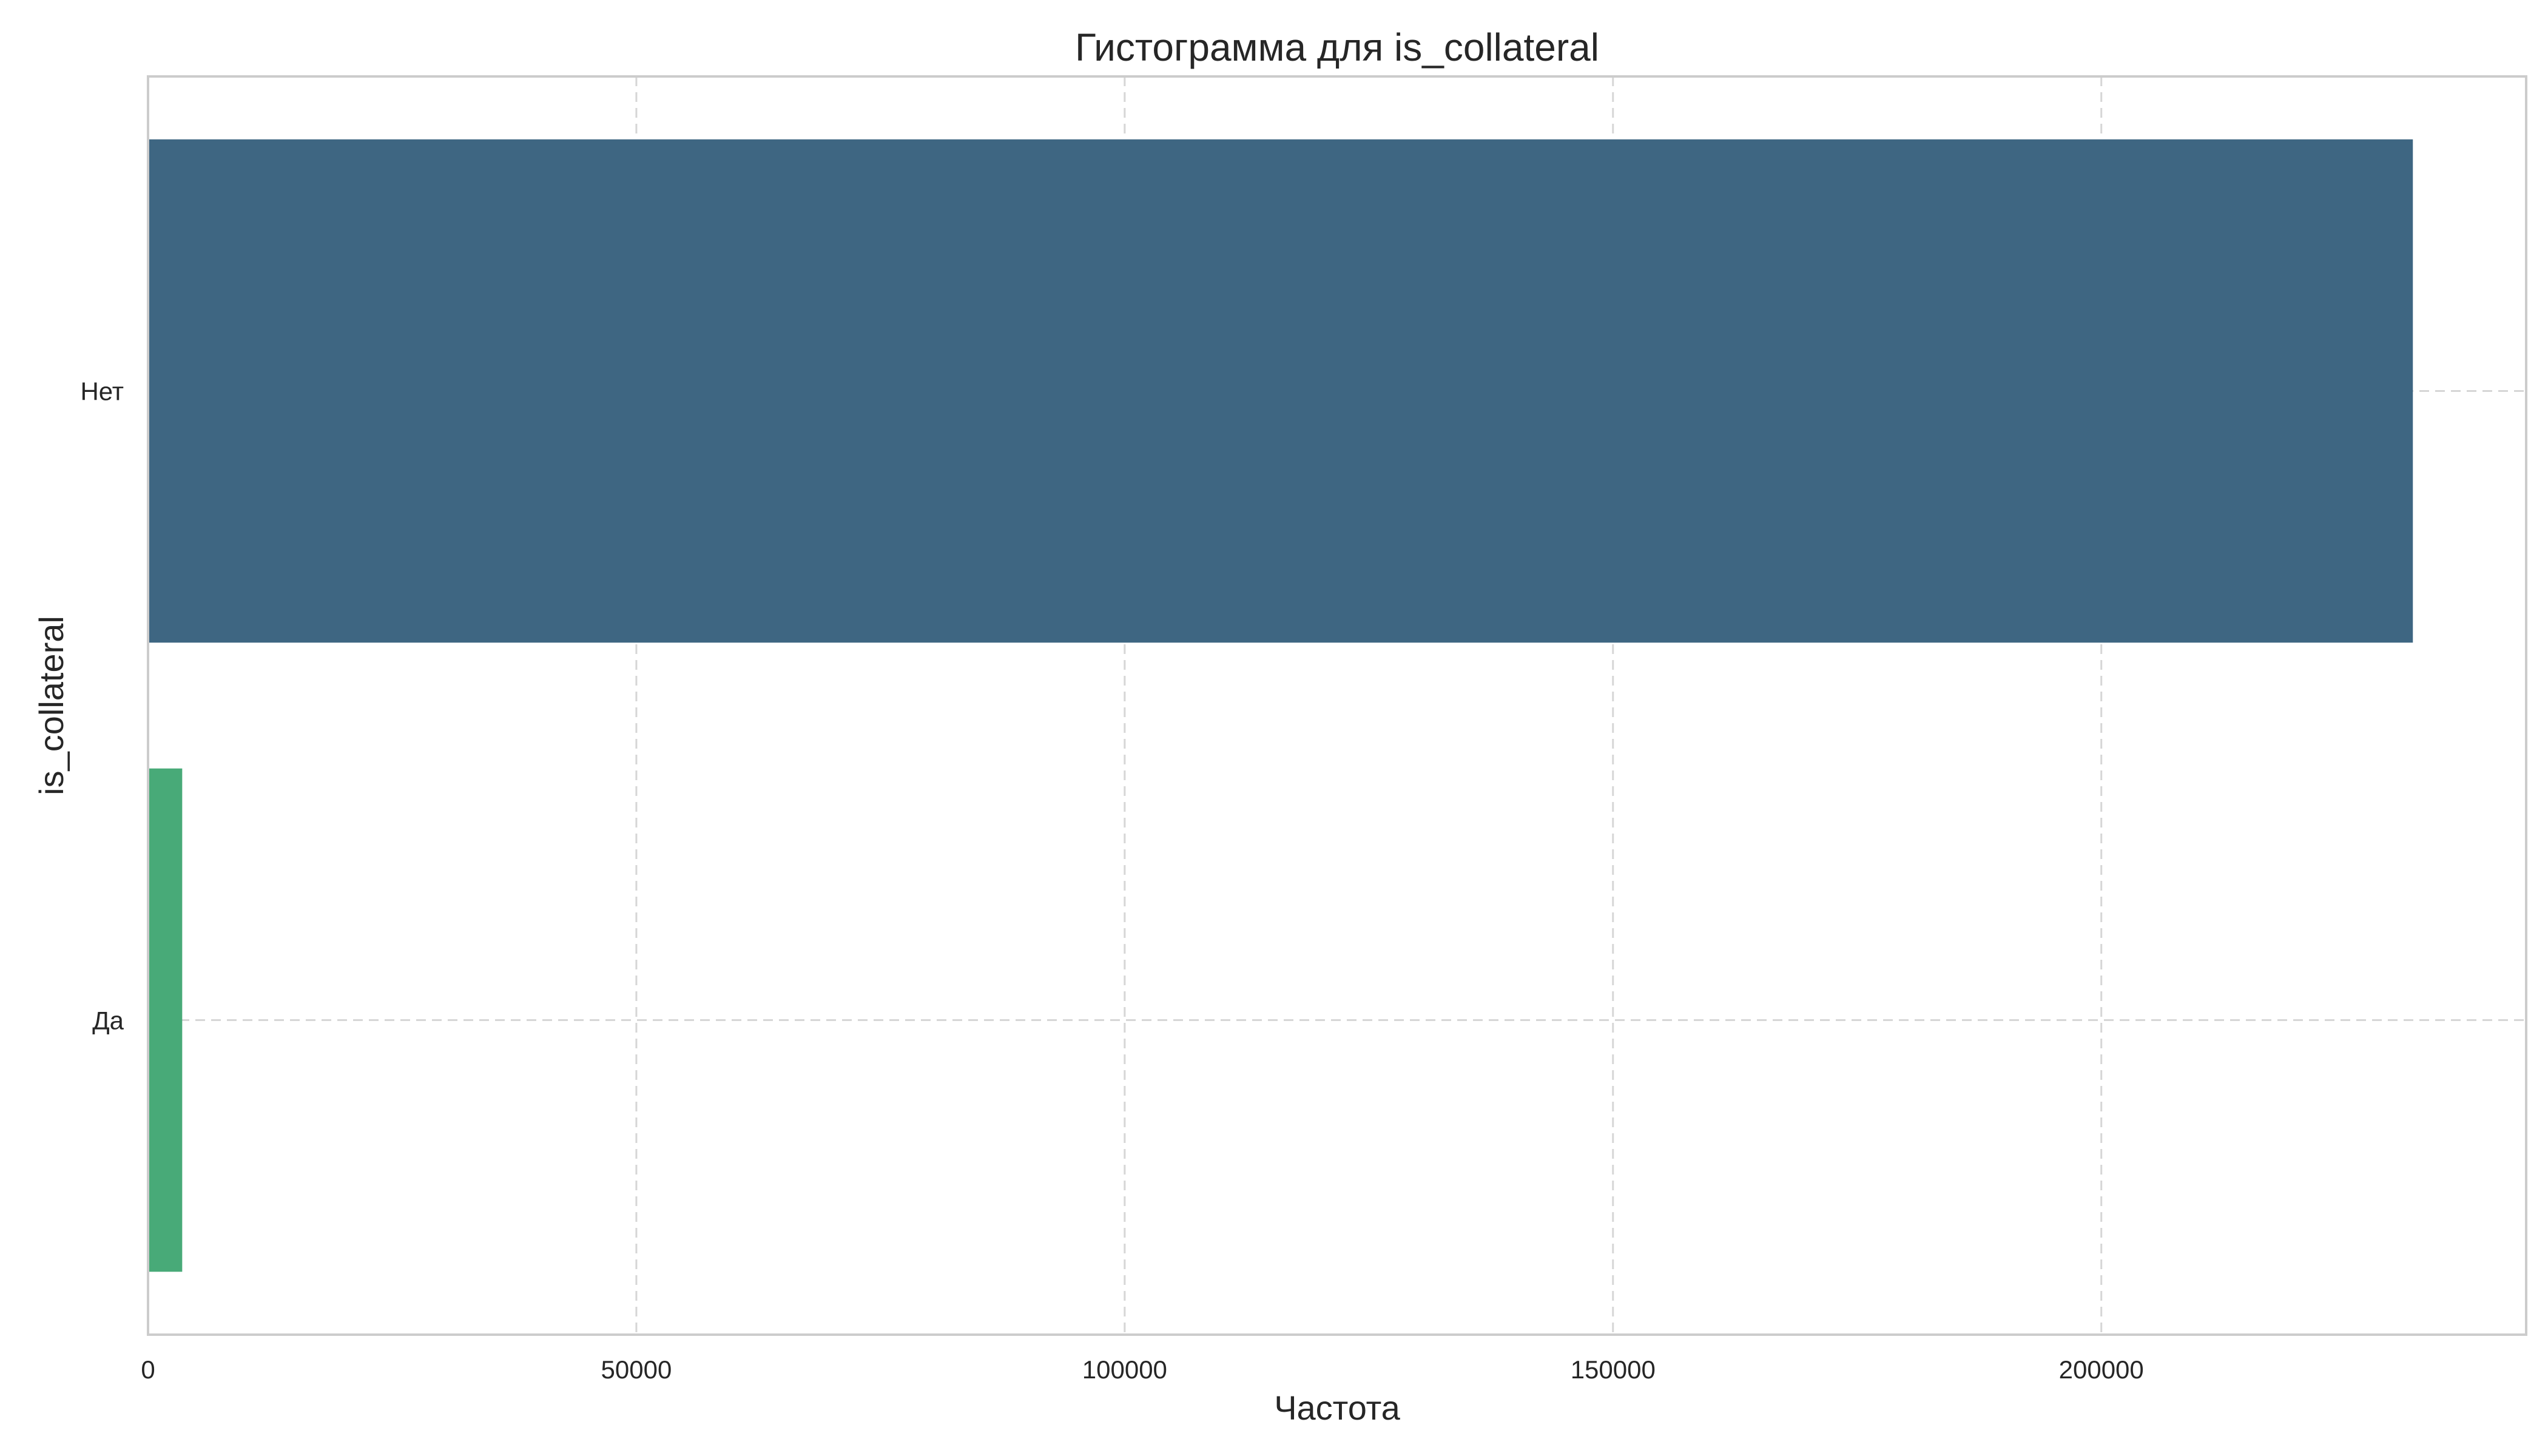 The image size is (2548, 1456). Describe the element at coordinates (51, 705) in the screenshot. I see `y-axis-label: is_collateral` at that location.